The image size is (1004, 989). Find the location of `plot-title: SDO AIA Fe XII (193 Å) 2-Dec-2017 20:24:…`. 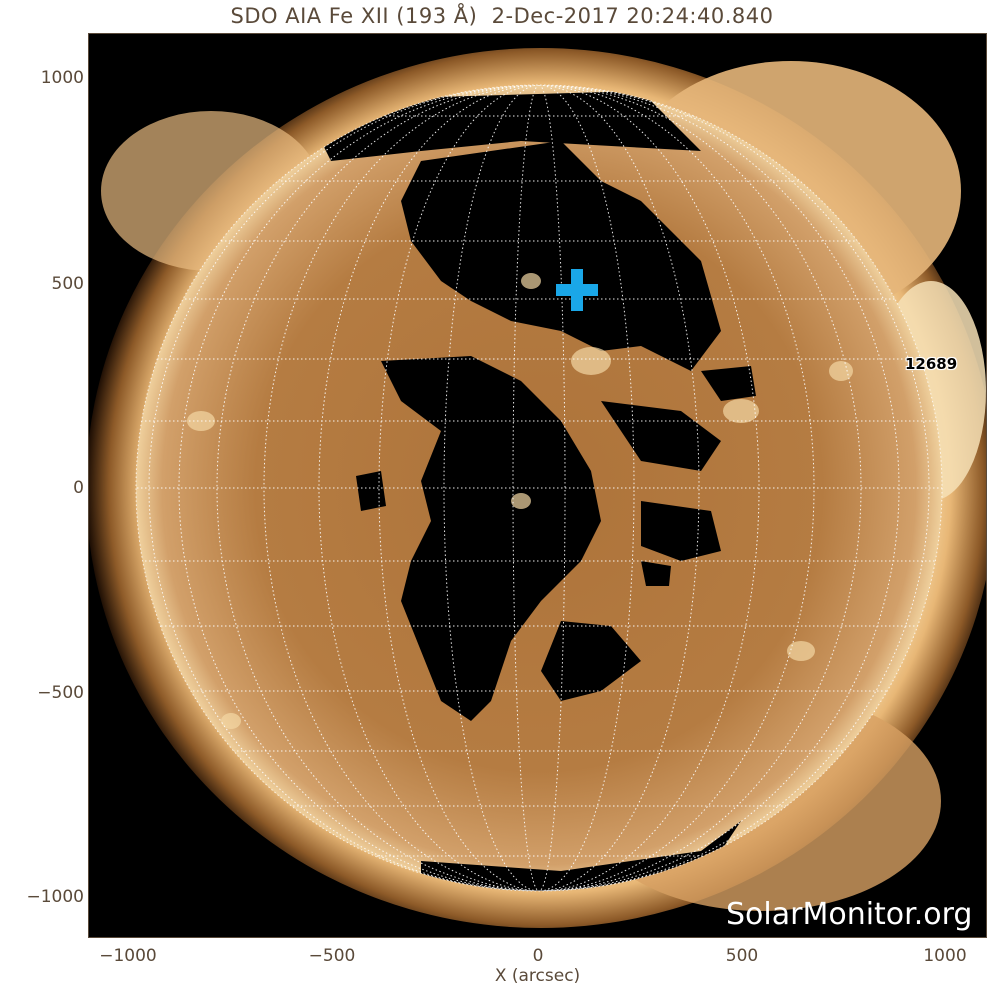

plot-title: SDO AIA Fe XII (193 Å) 2-Dec-2017 20:24:… is located at coordinates (502, 16).